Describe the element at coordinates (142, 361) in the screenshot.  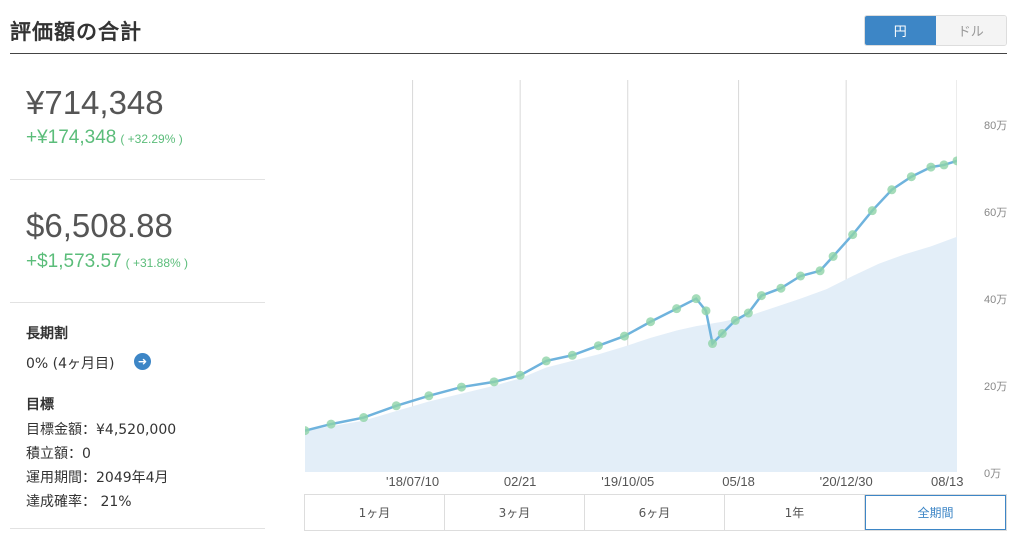
I see `arrow-right-icon: ➜` at that location.